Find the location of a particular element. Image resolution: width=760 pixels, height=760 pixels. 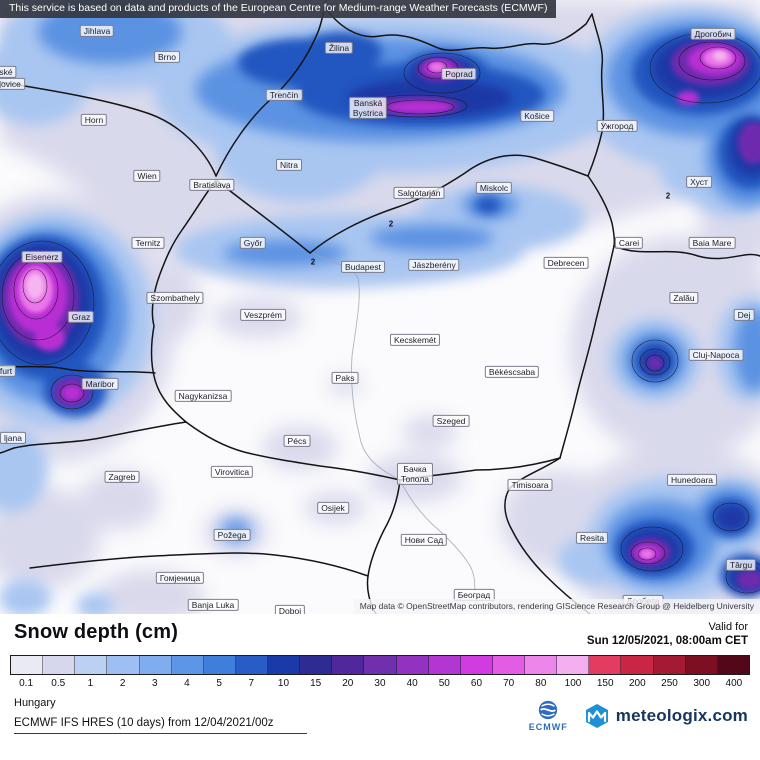

city-label: Salgótarján is located at coordinates (419, 193).